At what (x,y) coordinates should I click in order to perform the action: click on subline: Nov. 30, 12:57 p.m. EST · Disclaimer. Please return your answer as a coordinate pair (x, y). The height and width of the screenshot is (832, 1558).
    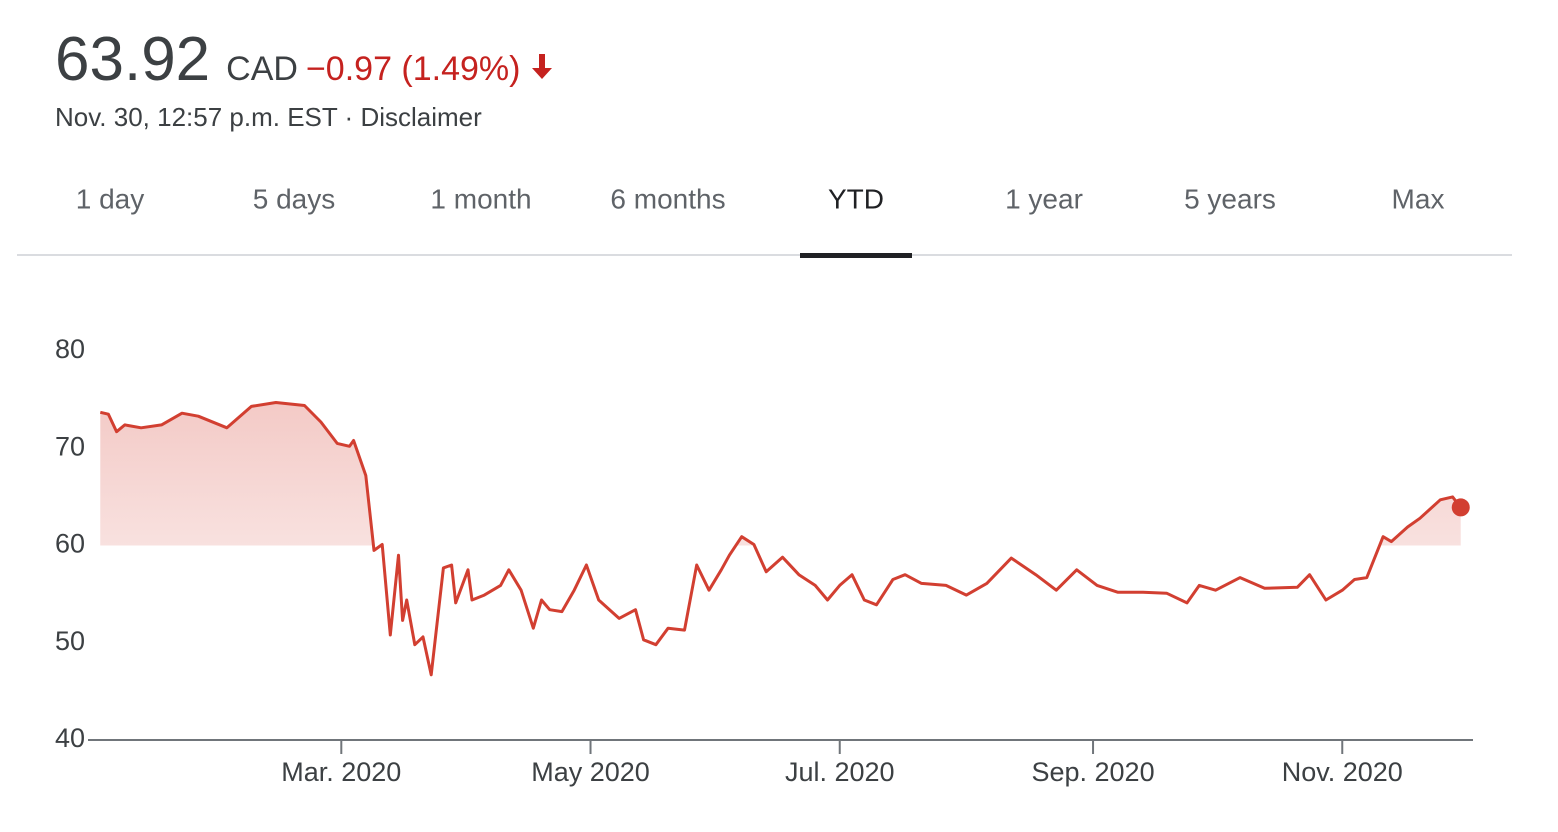
    Looking at the image, I should click on (268, 117).